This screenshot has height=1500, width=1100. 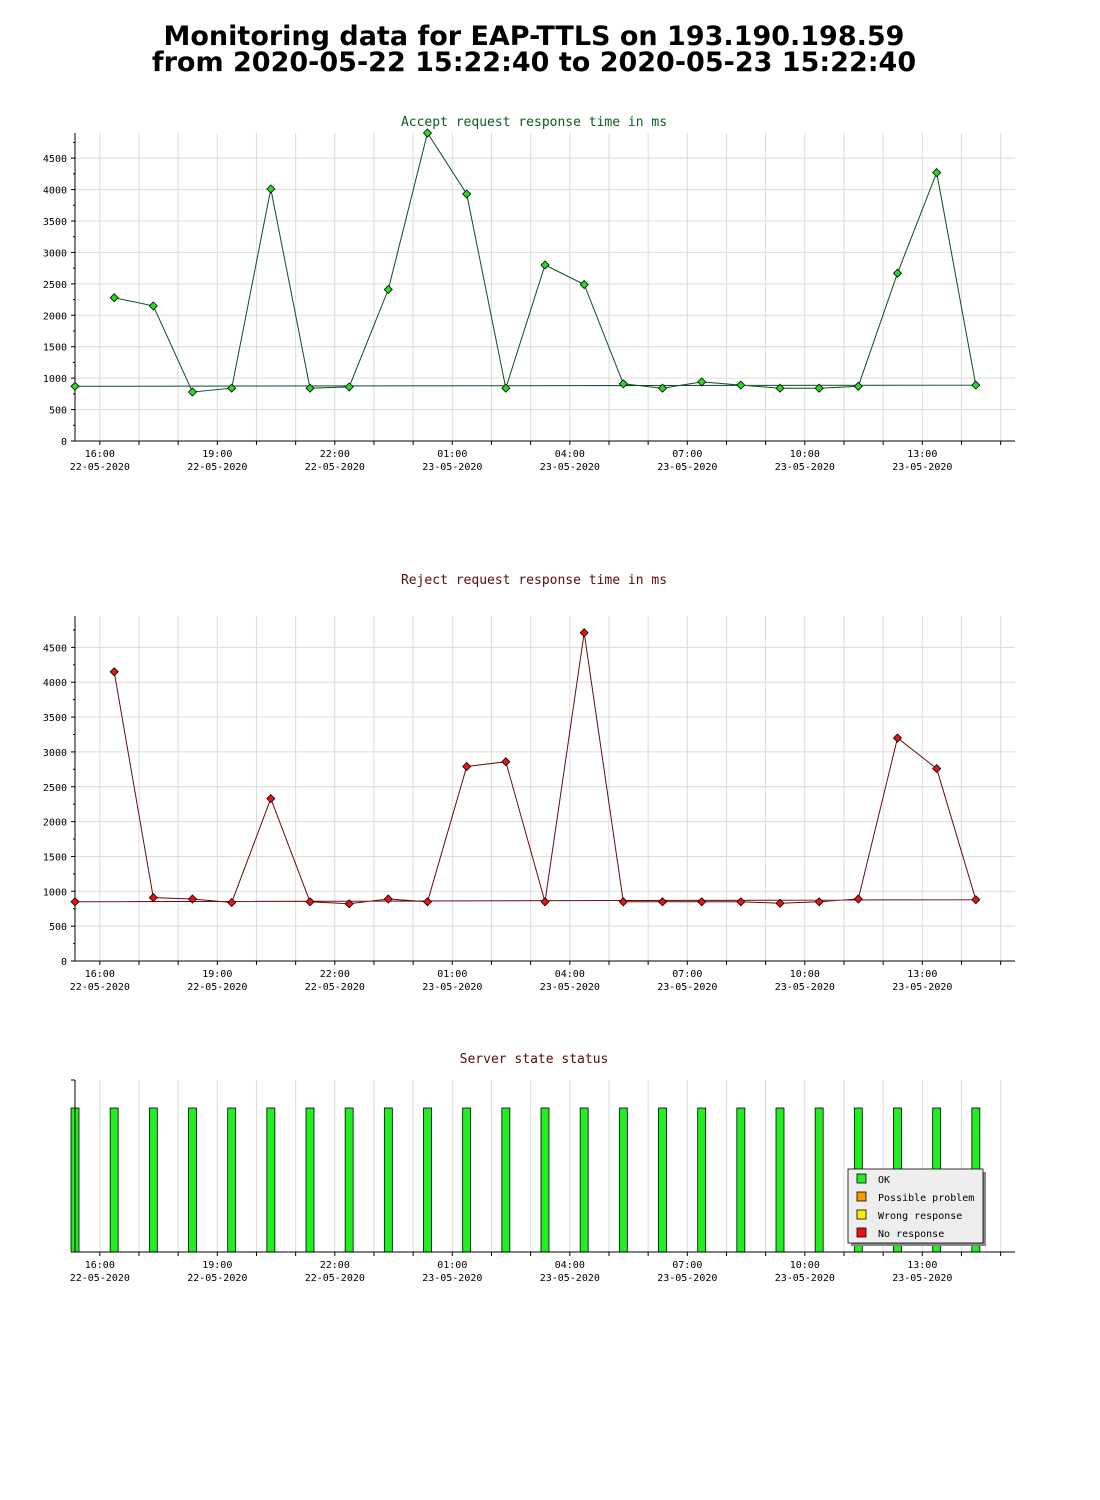 What do you see at coordinates (55, 892) in the screenshot?
I see `y-tick-label: 1000` at bounding box center [55, 892].